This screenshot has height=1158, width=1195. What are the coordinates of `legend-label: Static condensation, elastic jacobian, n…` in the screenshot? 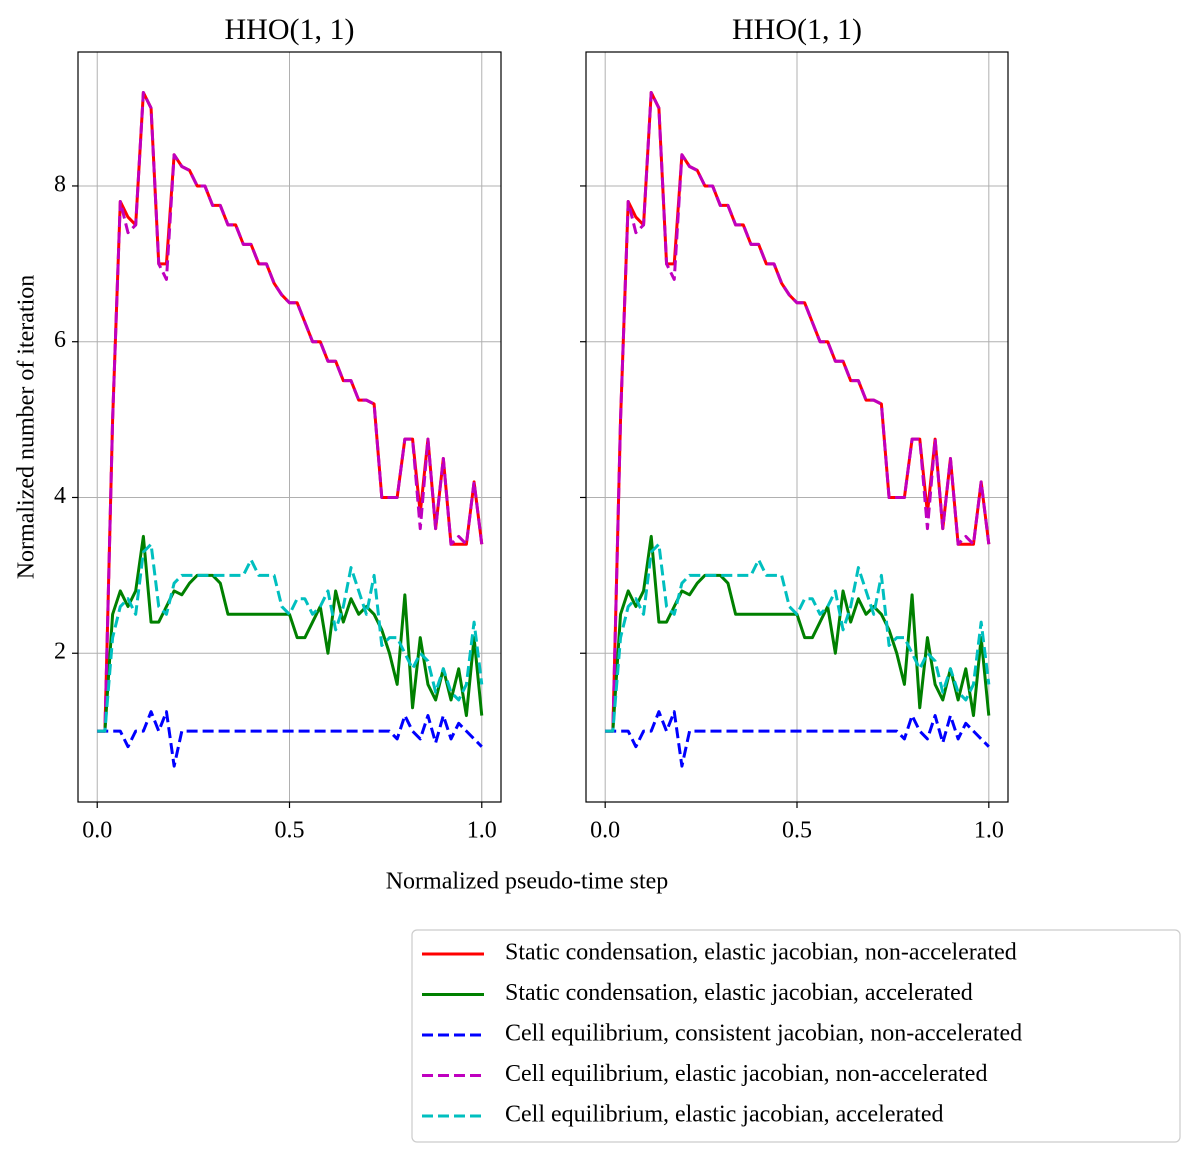 It's located at (761, 953).